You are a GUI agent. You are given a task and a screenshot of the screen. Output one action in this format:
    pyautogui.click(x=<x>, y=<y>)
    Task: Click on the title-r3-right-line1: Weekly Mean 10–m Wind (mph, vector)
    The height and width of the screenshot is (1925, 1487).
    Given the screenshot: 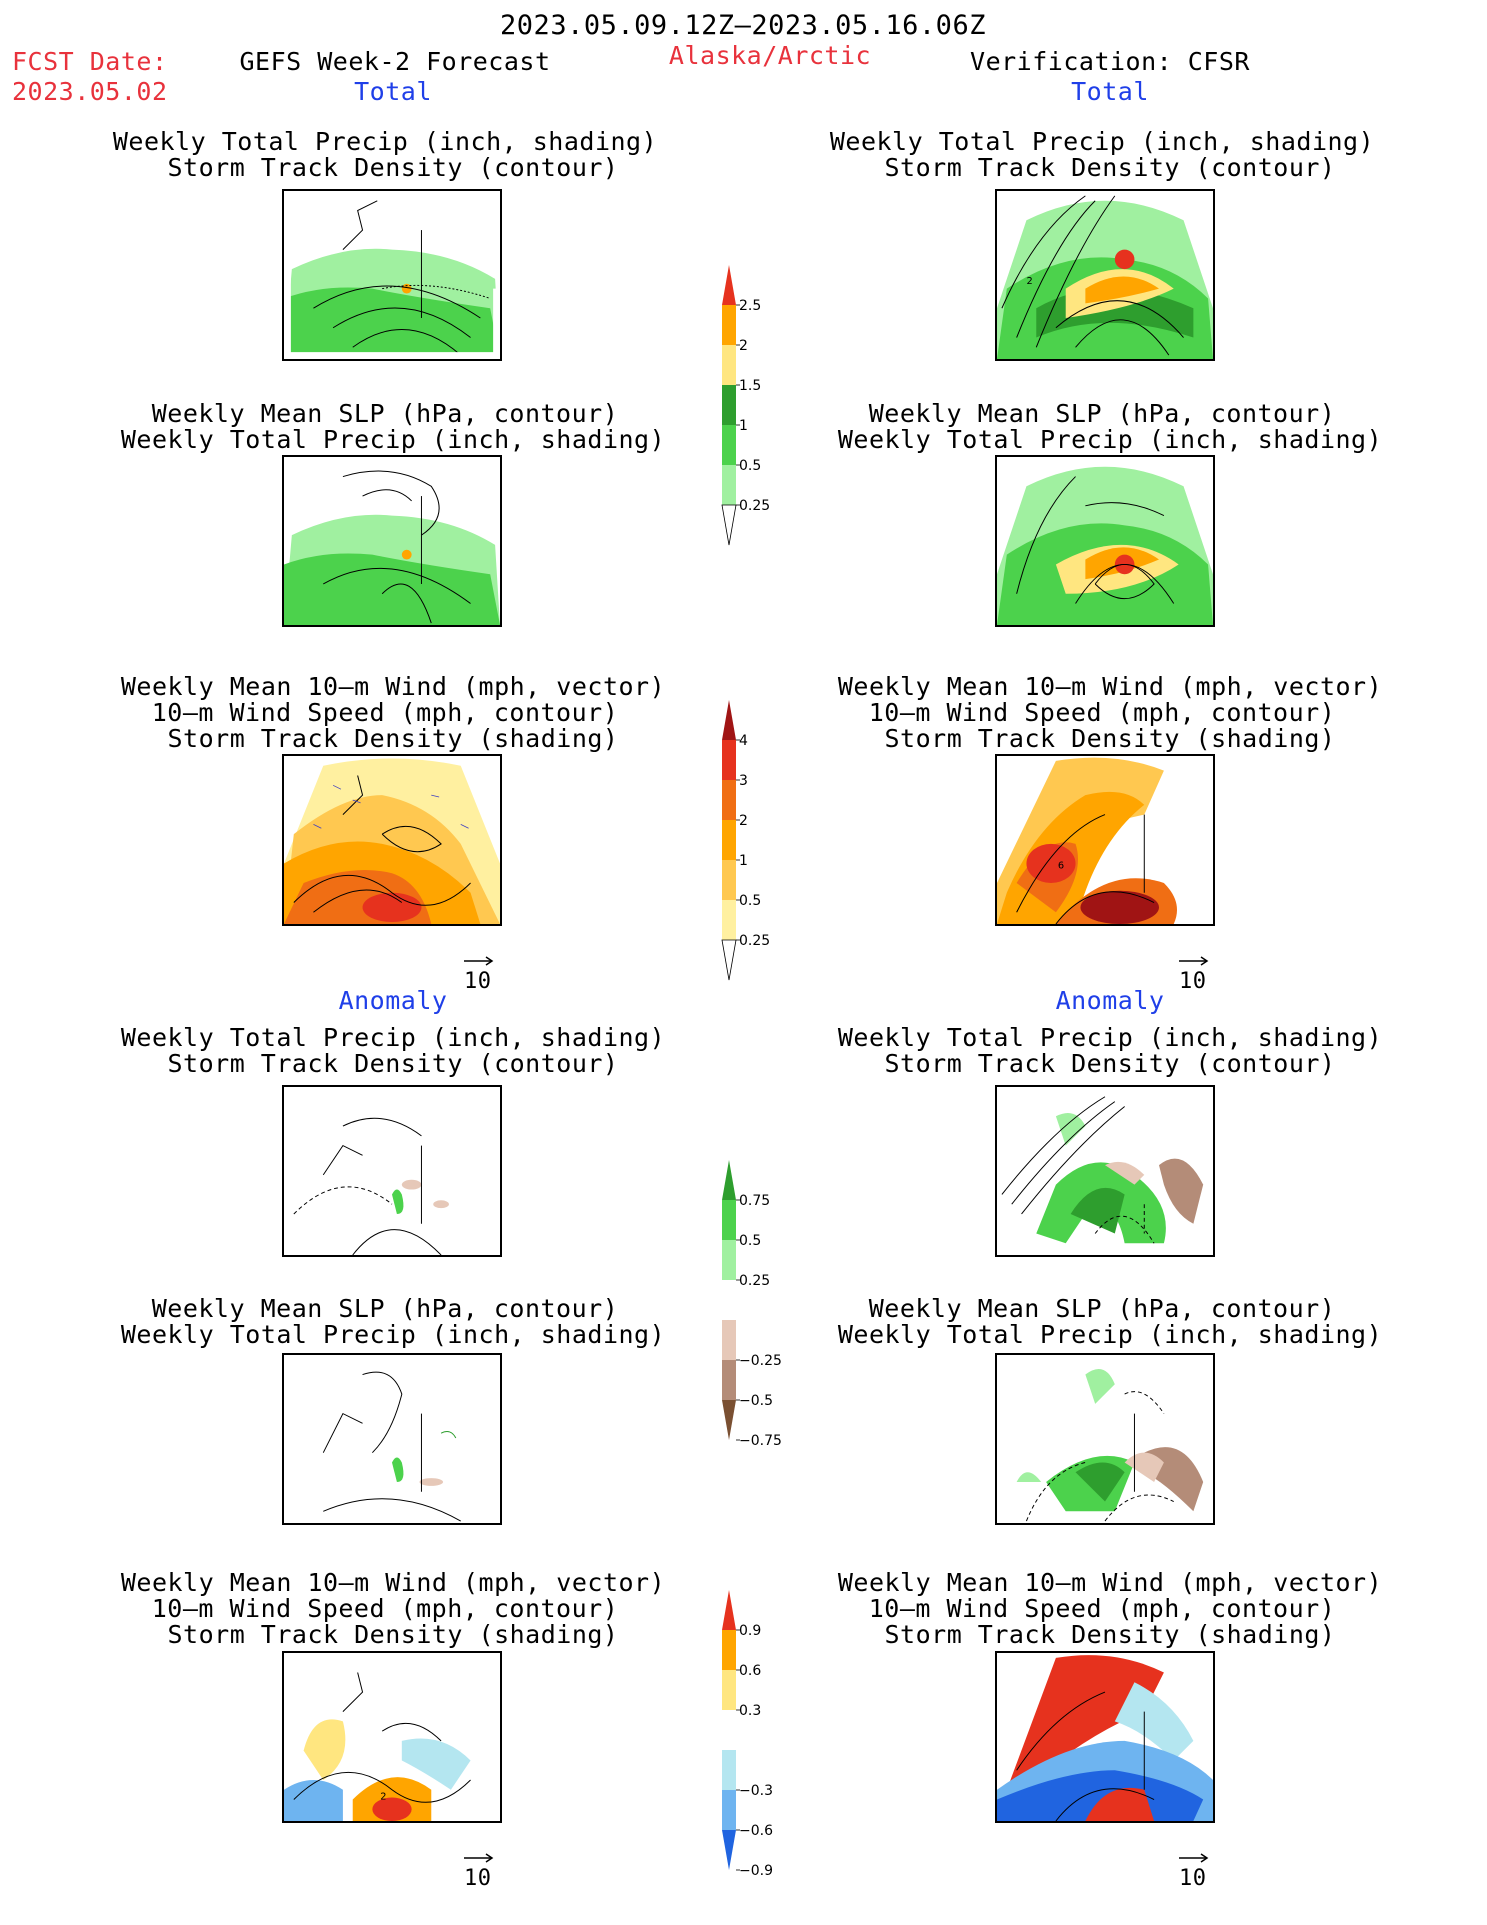 What is the action you would take?
    pyautogui.click(x=1110, y=686)
    